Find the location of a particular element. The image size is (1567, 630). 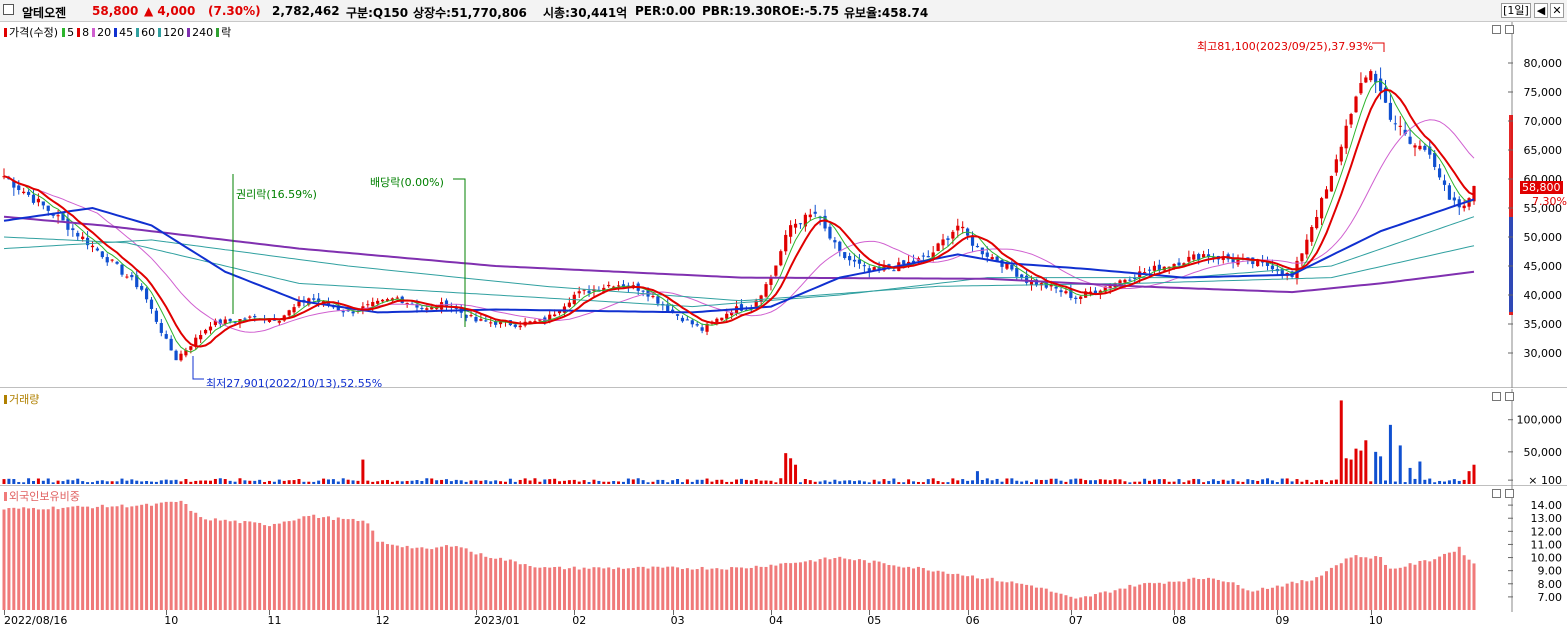

price-y-tick-label: 65,000 is located at coordinates (1543, 150).